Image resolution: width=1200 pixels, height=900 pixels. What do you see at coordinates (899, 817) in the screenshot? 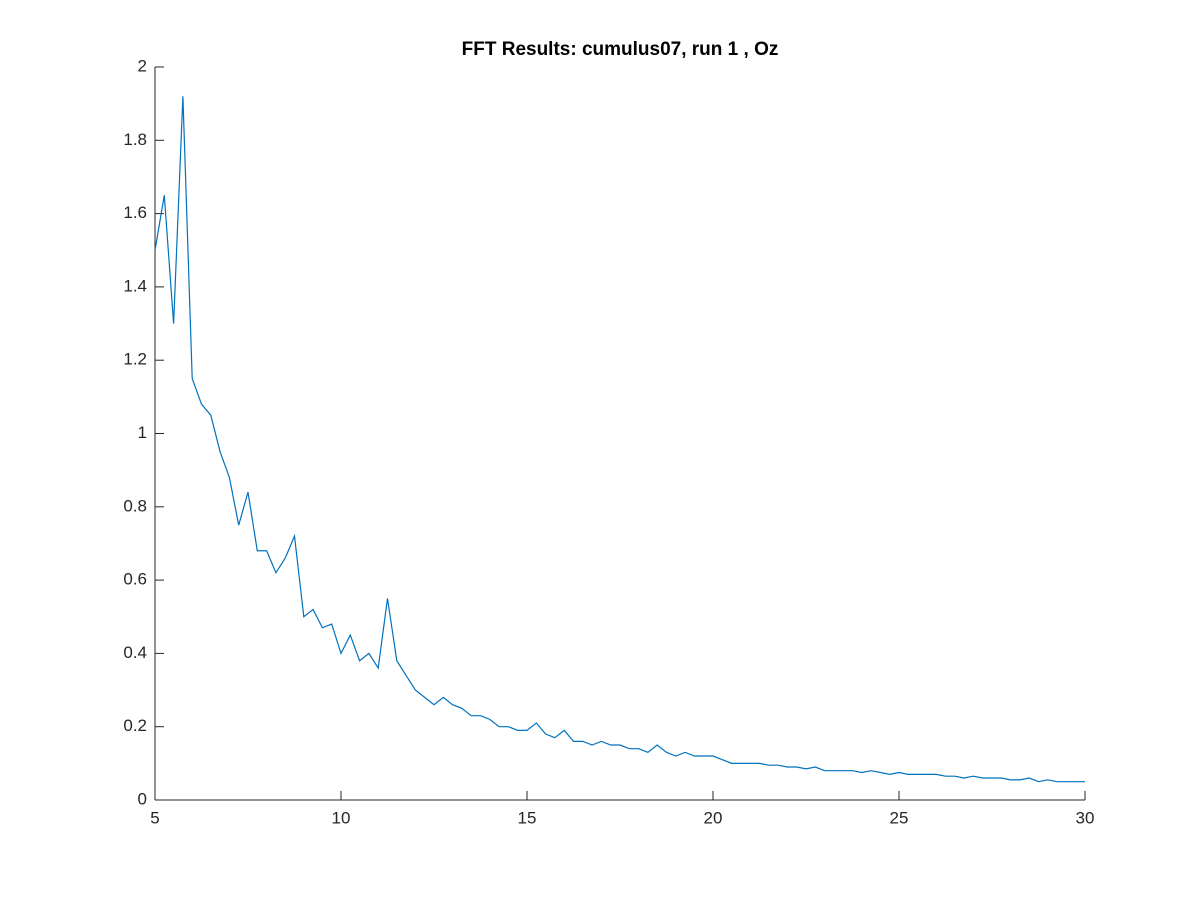
I see `x-tick-label: 25` at bounding box center [899, 817].